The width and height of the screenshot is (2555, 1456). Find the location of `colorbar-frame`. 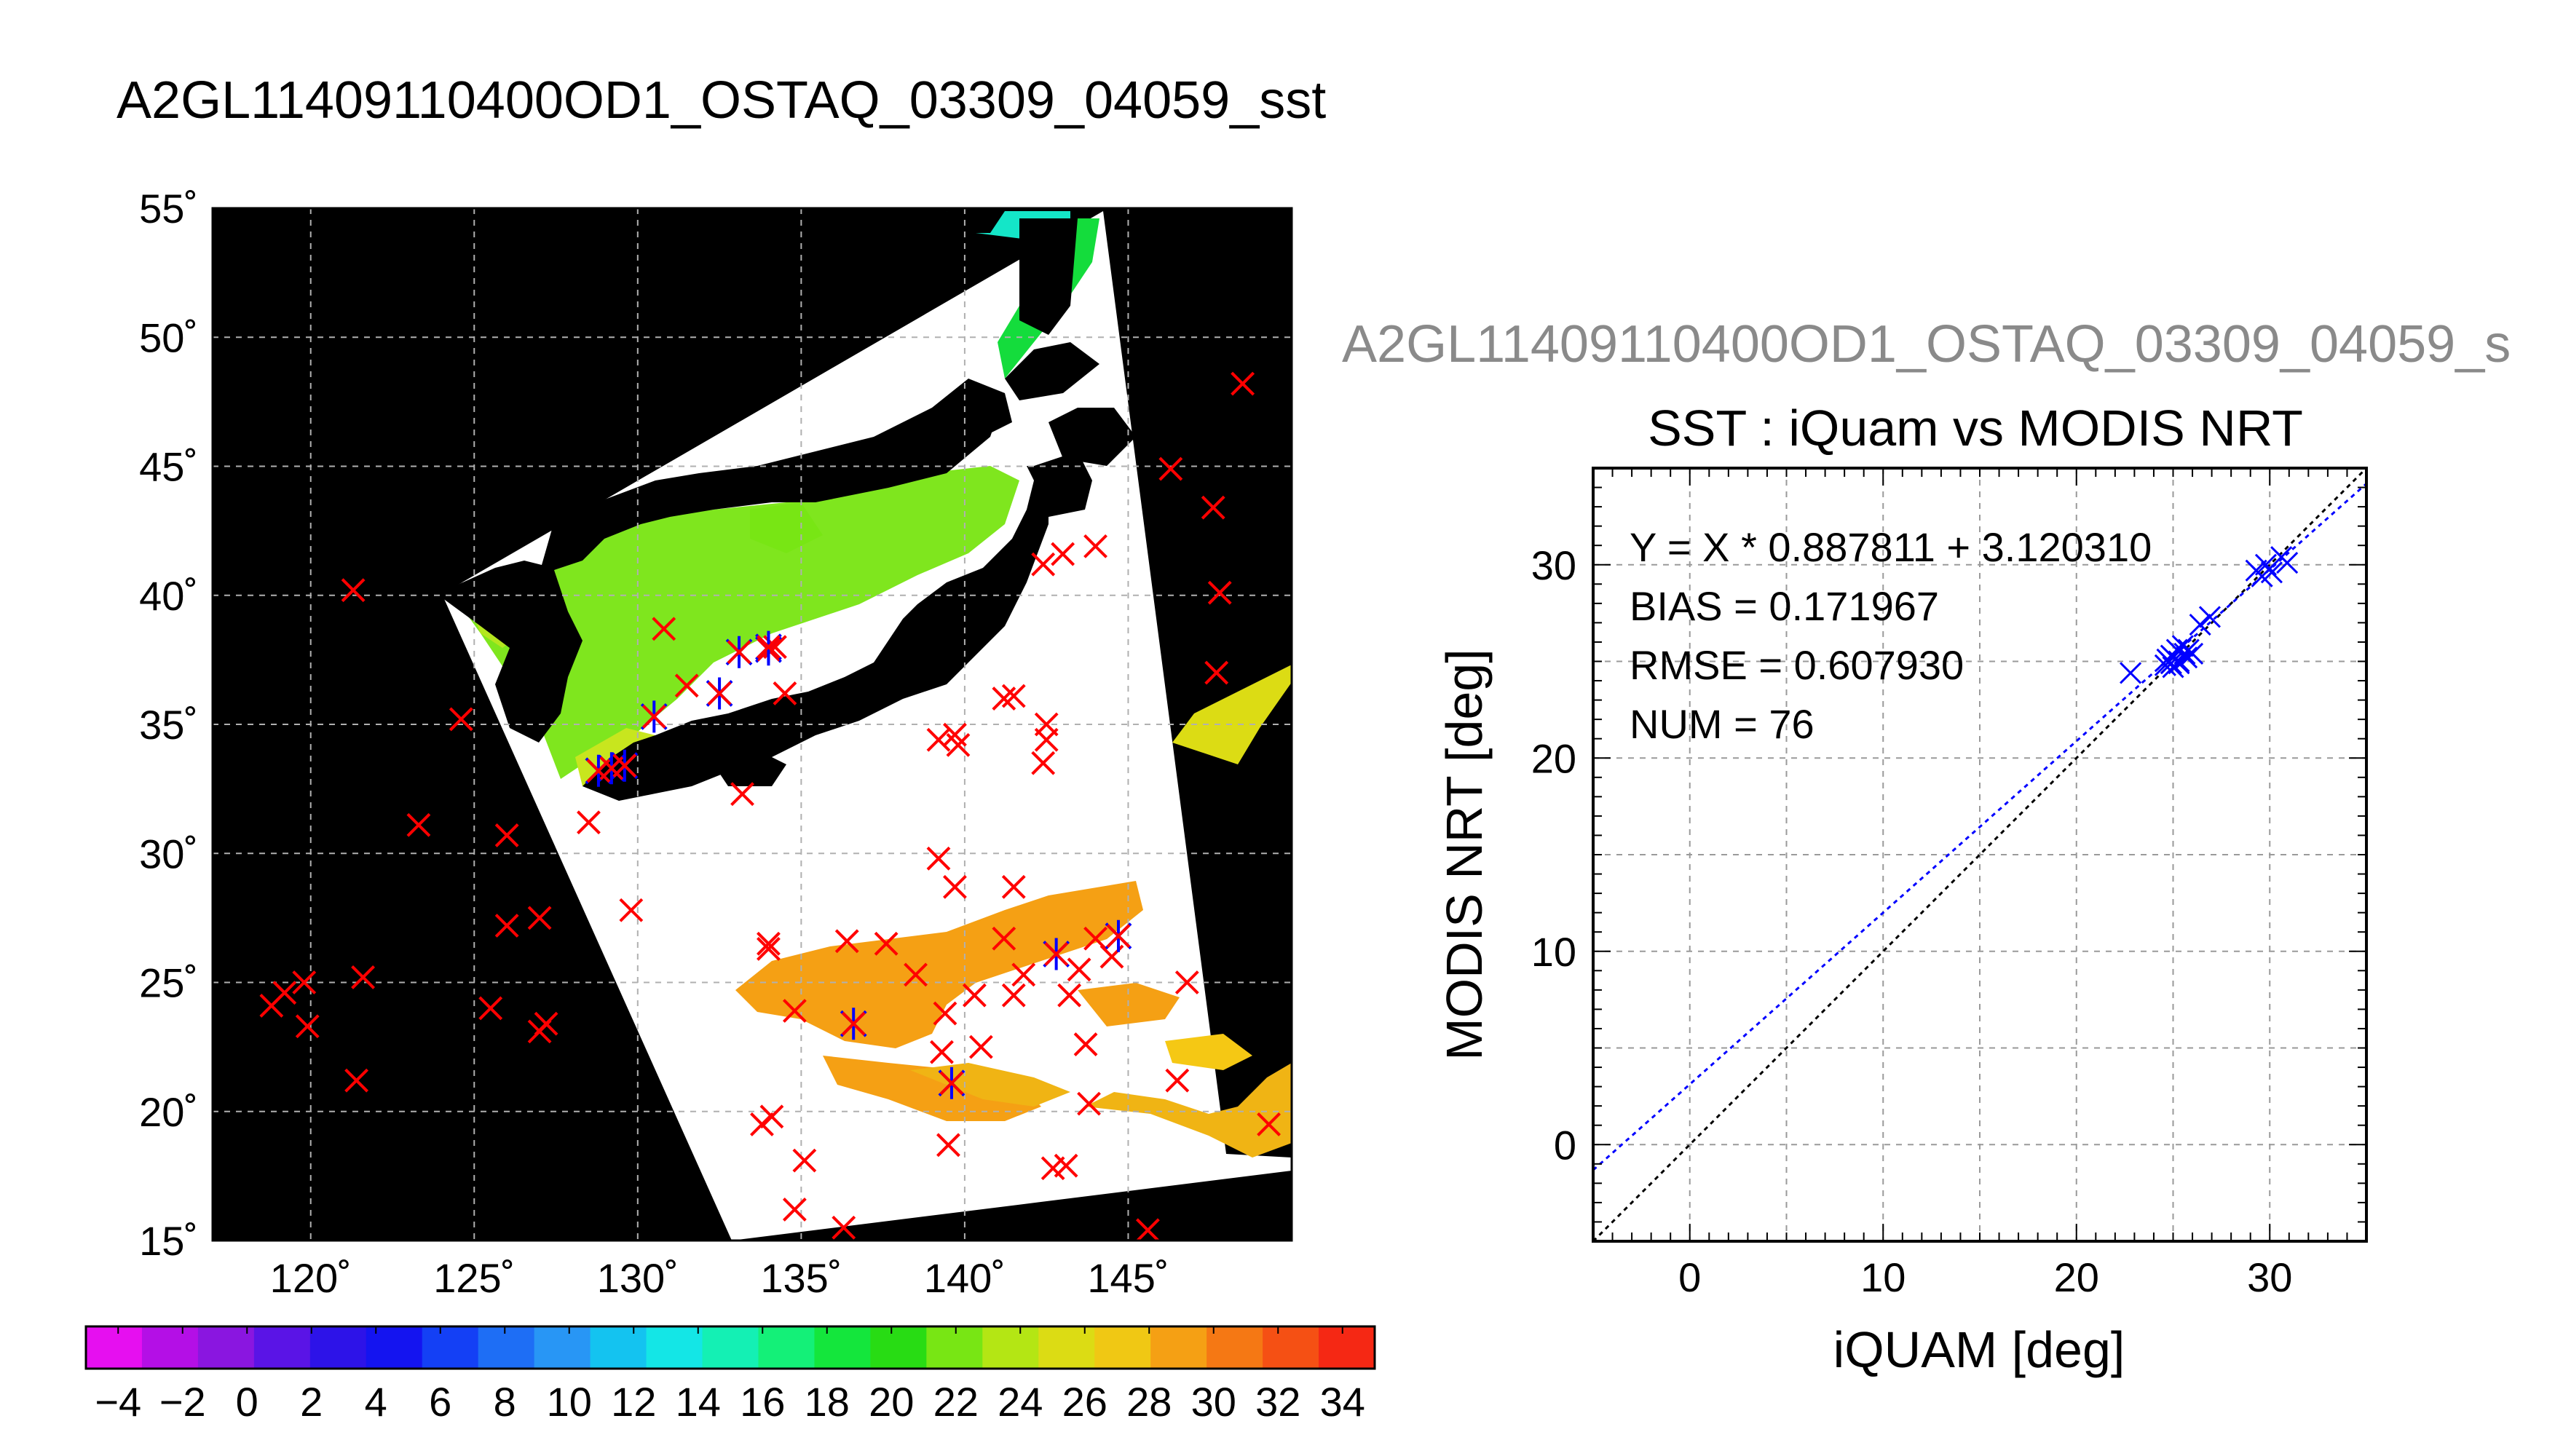

colorbar-frame is located at coordinates (730, 1347).